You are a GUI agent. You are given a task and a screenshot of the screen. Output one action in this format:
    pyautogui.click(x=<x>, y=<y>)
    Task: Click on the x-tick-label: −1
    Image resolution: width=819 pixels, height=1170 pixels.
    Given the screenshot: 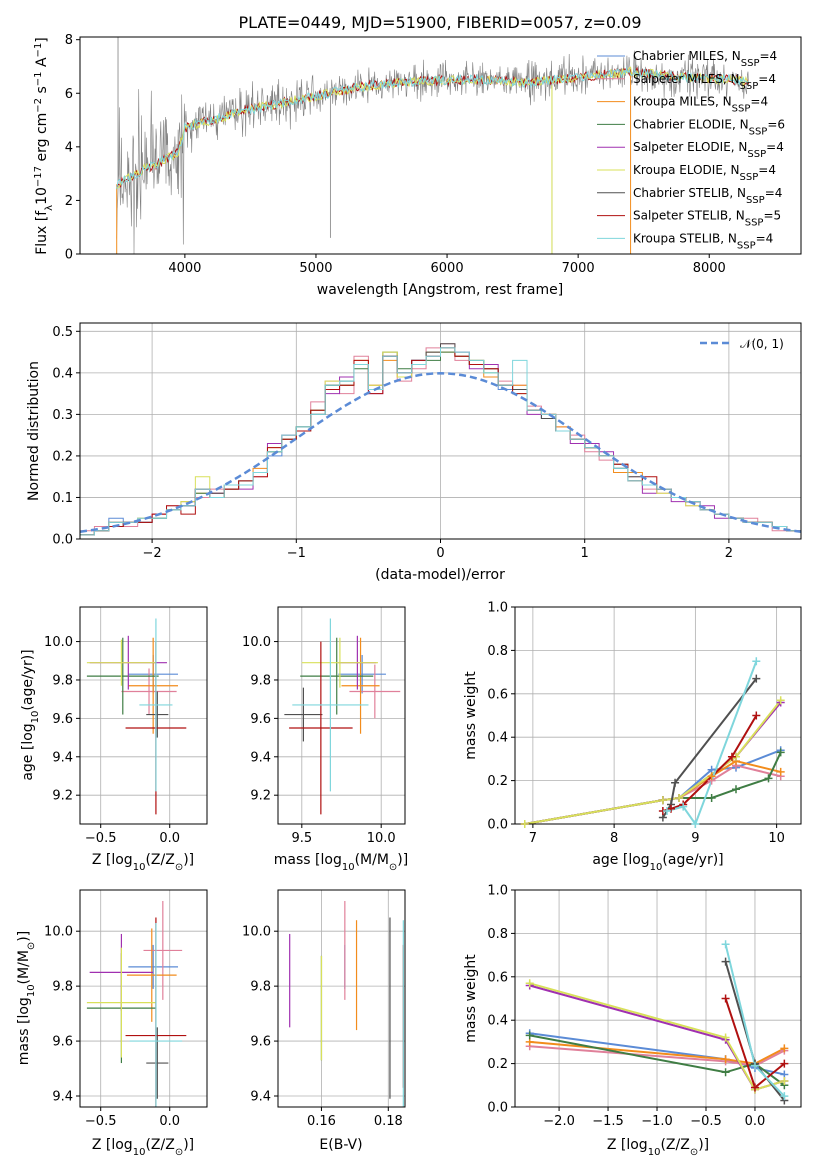 What is the action you would take?
    pyautogui.click(x=296, y=553)
    